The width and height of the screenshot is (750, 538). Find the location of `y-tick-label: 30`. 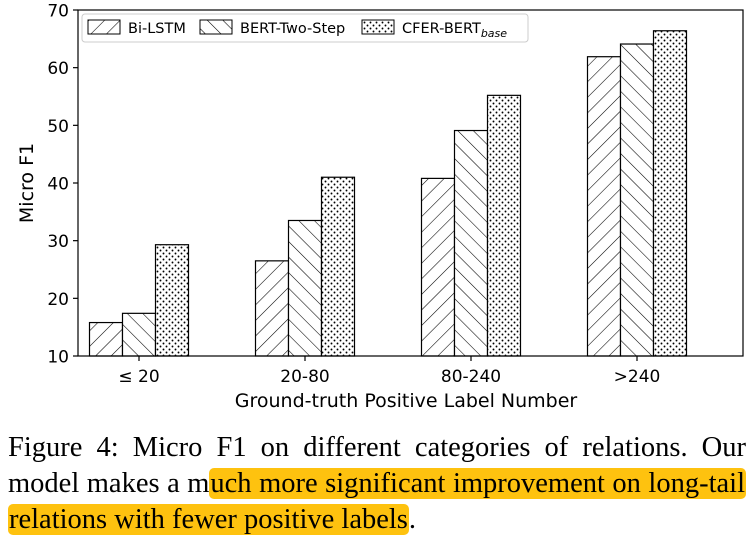

y-tick-label: 30 is located at coordinates (58, 242).